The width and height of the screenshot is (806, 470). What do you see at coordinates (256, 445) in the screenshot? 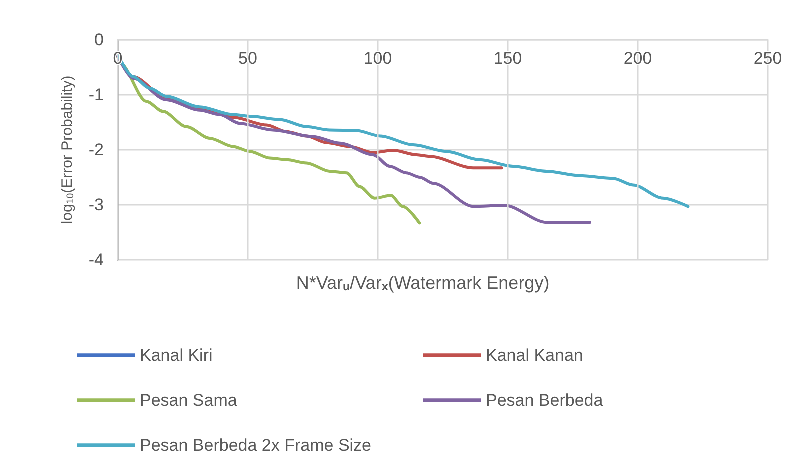
I see `legend-label: Pesan Berbeda 2x Frame Size` at bounding box center [256, 445].